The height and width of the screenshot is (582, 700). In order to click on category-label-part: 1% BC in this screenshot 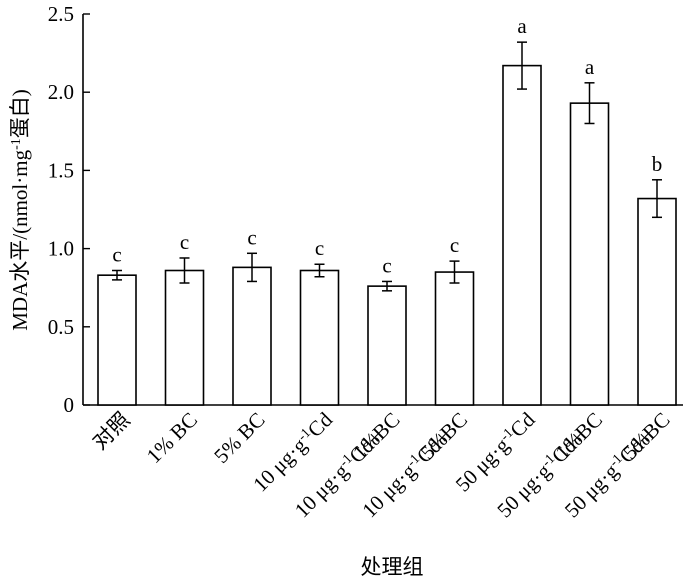, I will do `click(172, 438)`.